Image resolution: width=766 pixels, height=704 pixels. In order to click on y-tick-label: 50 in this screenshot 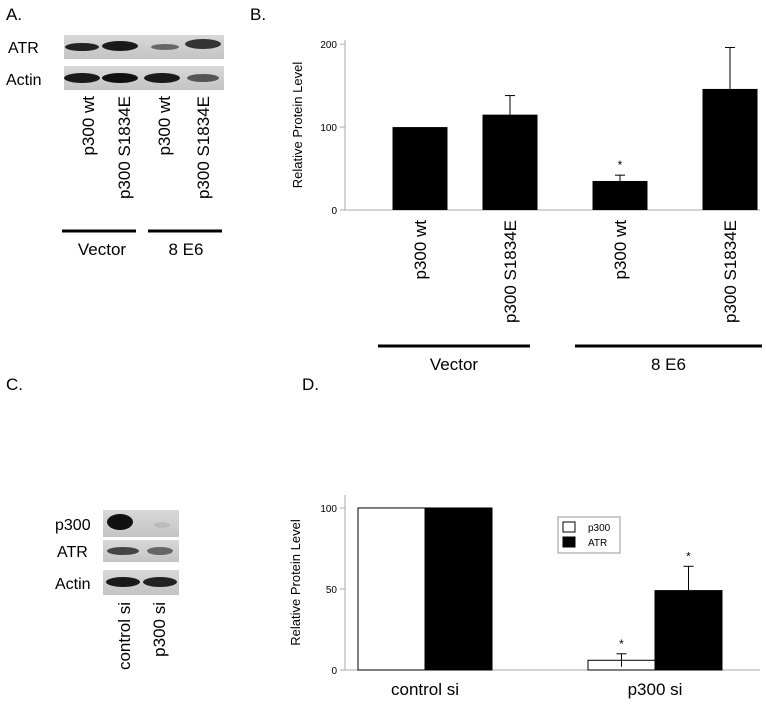, I will do `click(332, 590)`.